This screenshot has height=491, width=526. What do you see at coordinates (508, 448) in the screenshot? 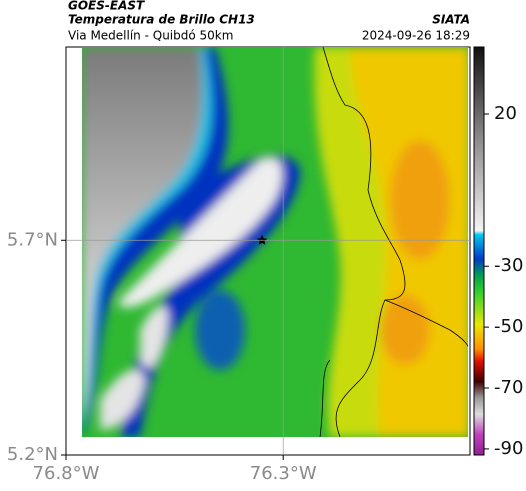
I see `colorbar-tick-label: -90` at bounding box center [508, 448].